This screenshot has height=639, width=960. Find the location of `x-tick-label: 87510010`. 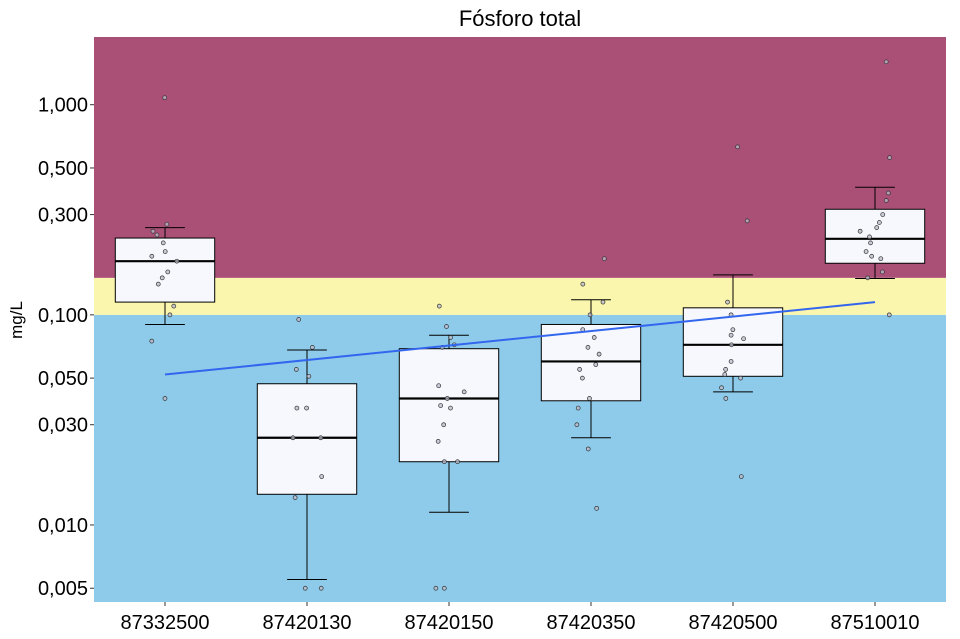

x-tick-label: 87510010 is located at coordinates (875, 623).